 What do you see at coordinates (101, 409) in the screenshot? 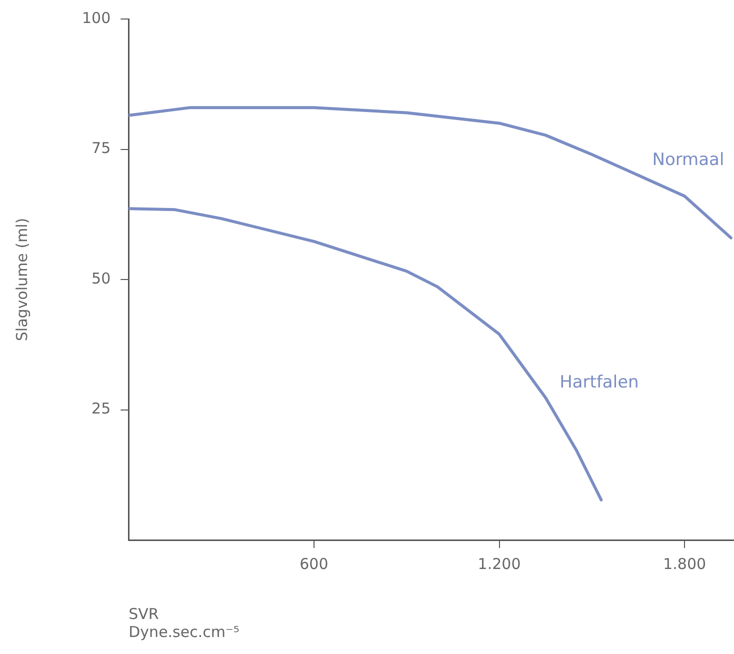
I see `y-tick-label: 25` at bounding box center [101, 409].